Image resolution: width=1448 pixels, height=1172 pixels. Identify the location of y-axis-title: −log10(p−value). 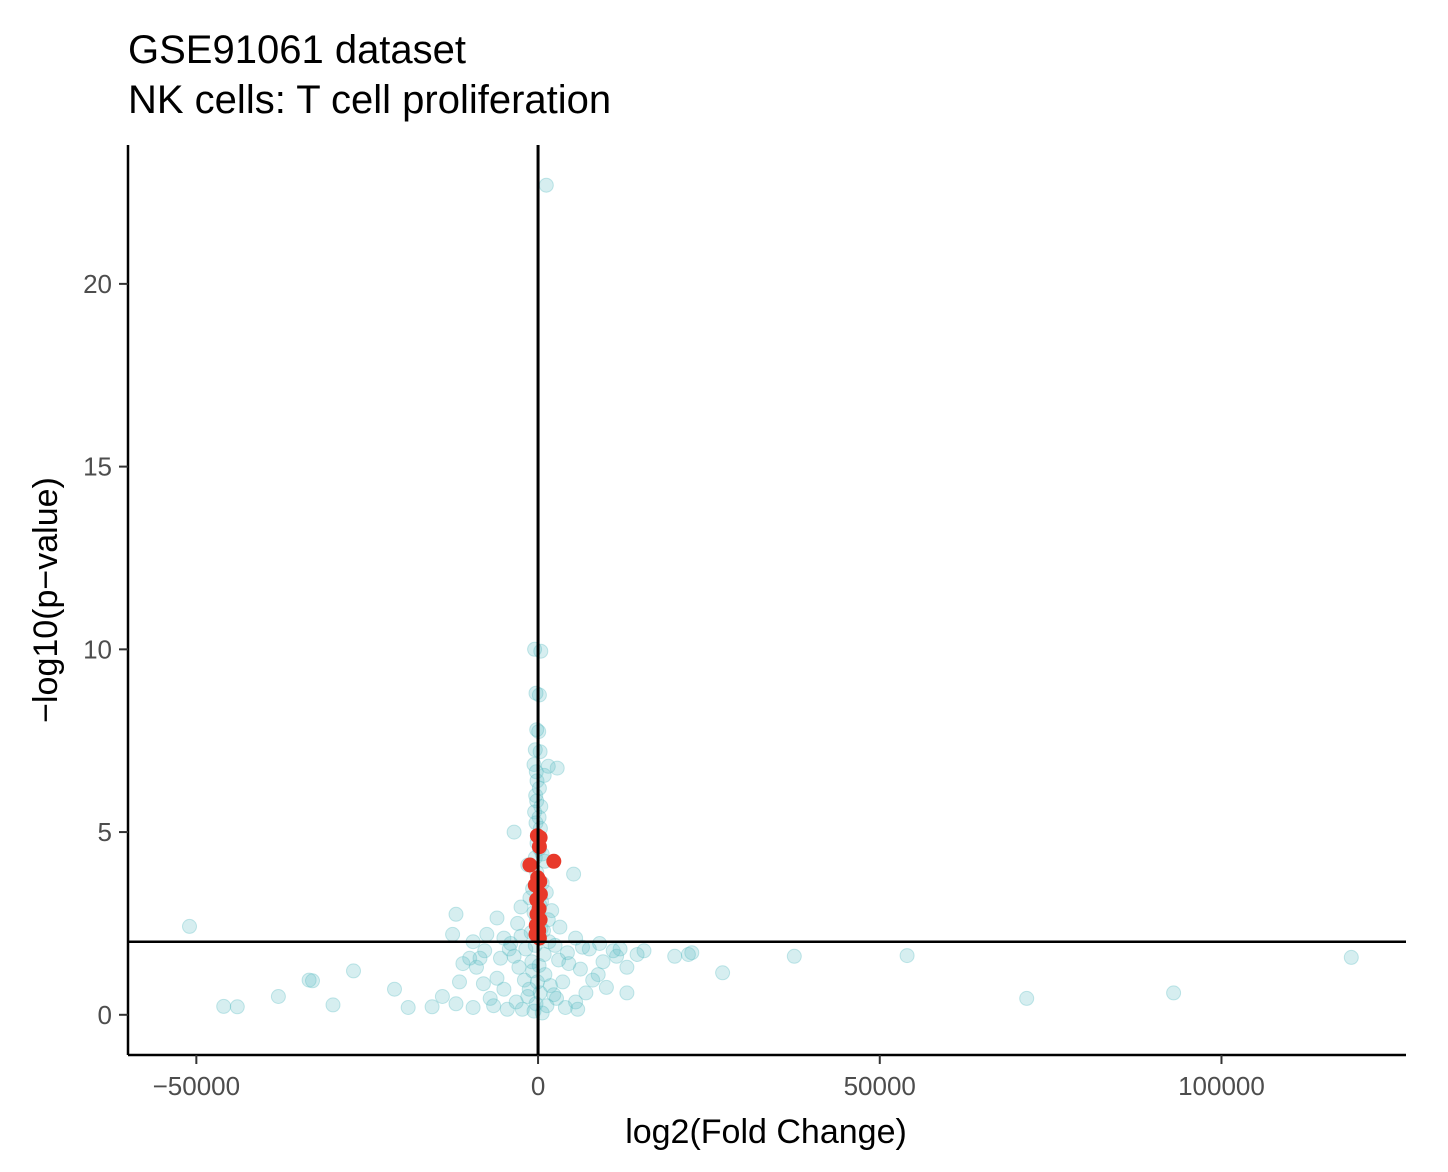
(46, 600).